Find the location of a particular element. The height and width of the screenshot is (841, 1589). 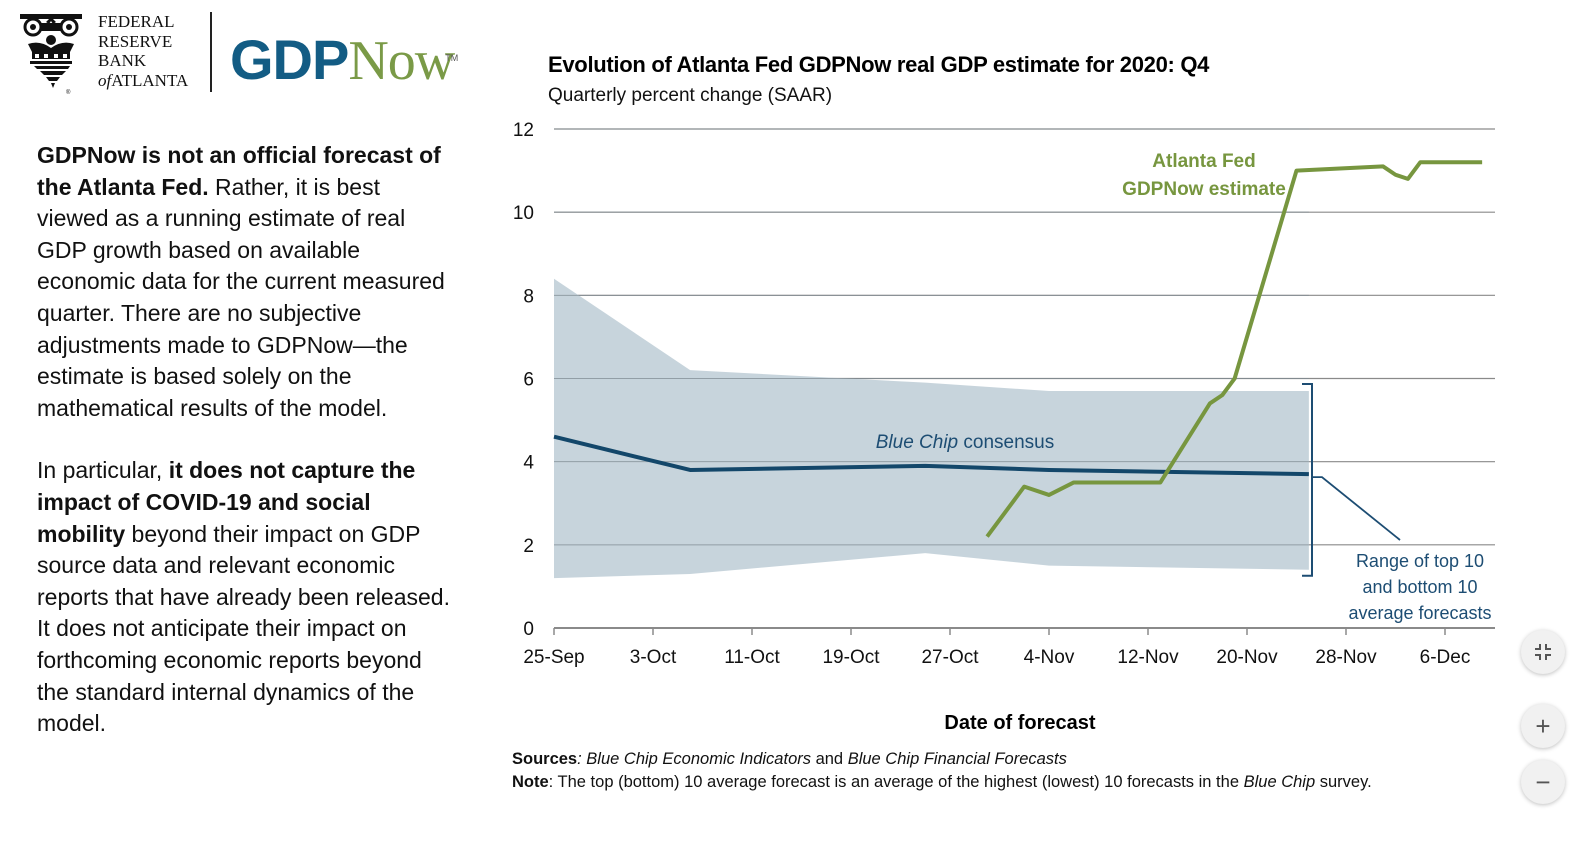

range-bracket is located at coordinates (1307, 479).